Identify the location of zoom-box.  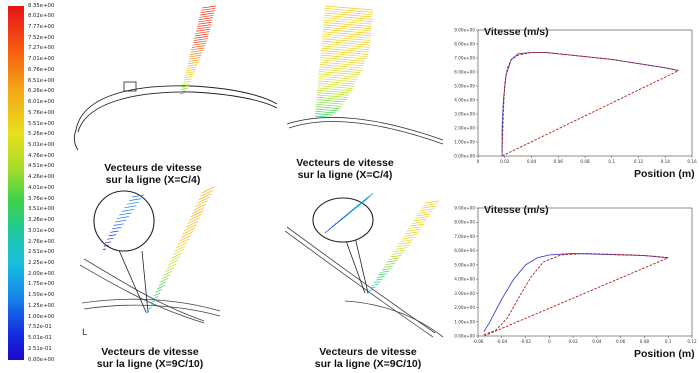
(130, 86).